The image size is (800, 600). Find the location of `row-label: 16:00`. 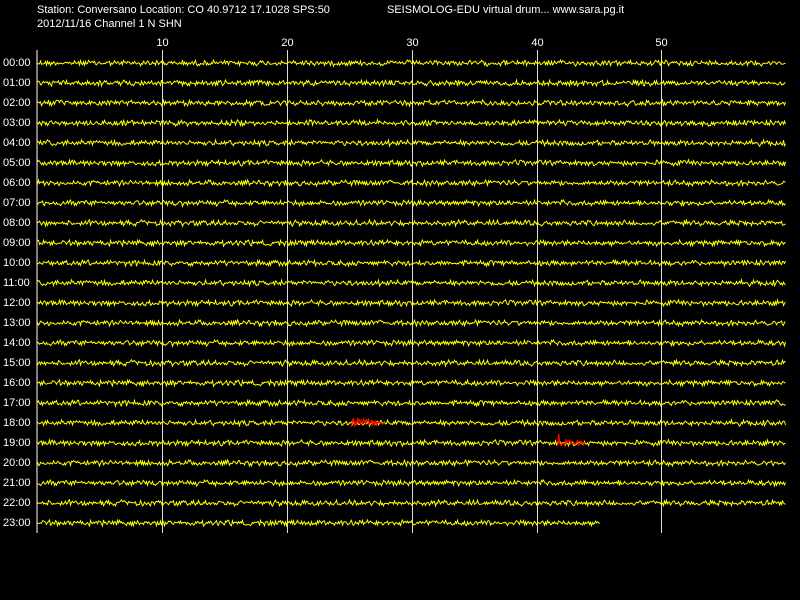

row-label: 16:00 is located at coordinates (17, 383).